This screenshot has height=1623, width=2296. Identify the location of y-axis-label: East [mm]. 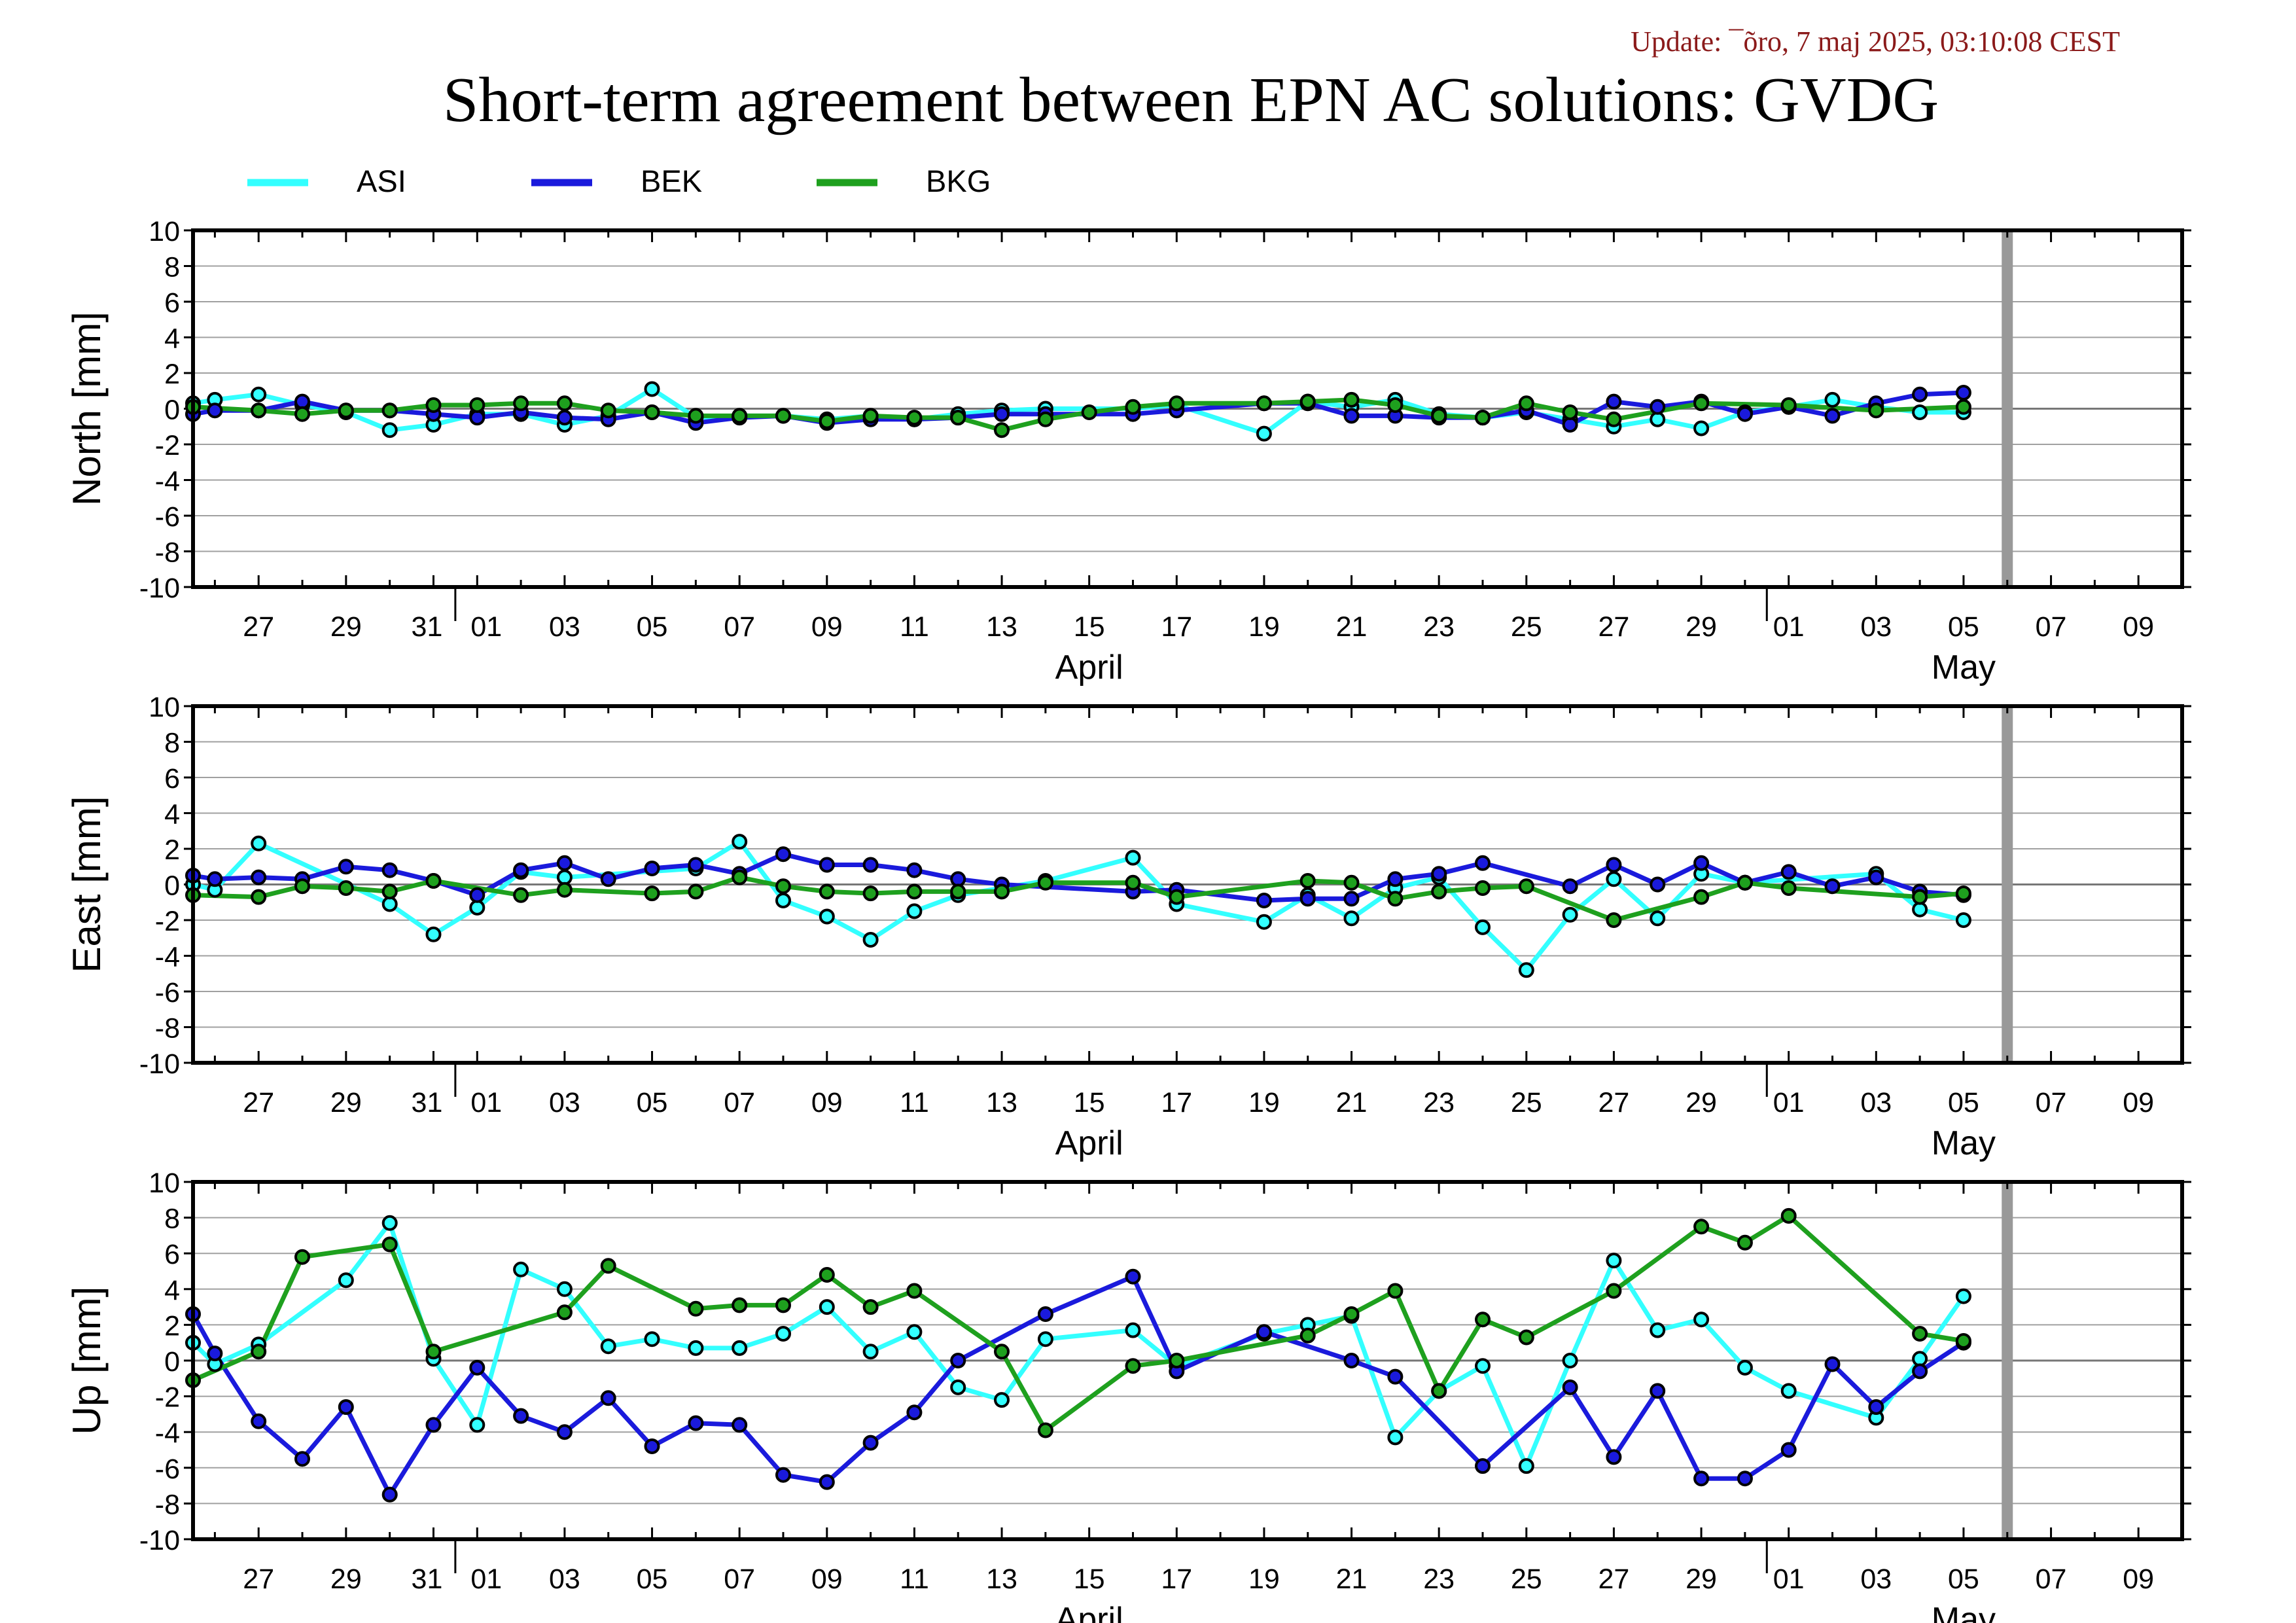
(87, 884).